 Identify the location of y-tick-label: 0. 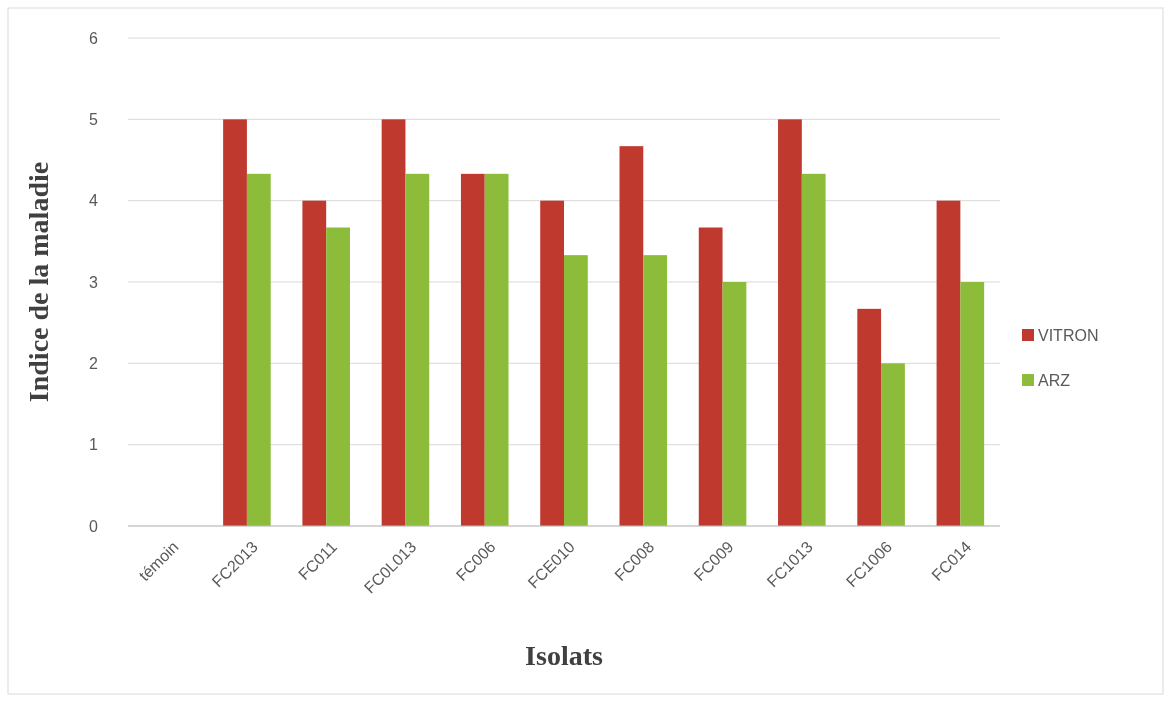
(94, 526).